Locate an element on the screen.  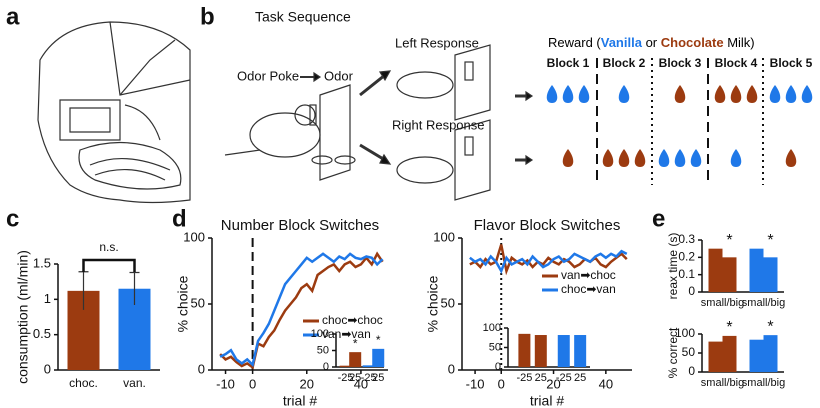
reward-header: Reward (Vanilla or Chocolate Milk) is located at coordinates (651, 42).